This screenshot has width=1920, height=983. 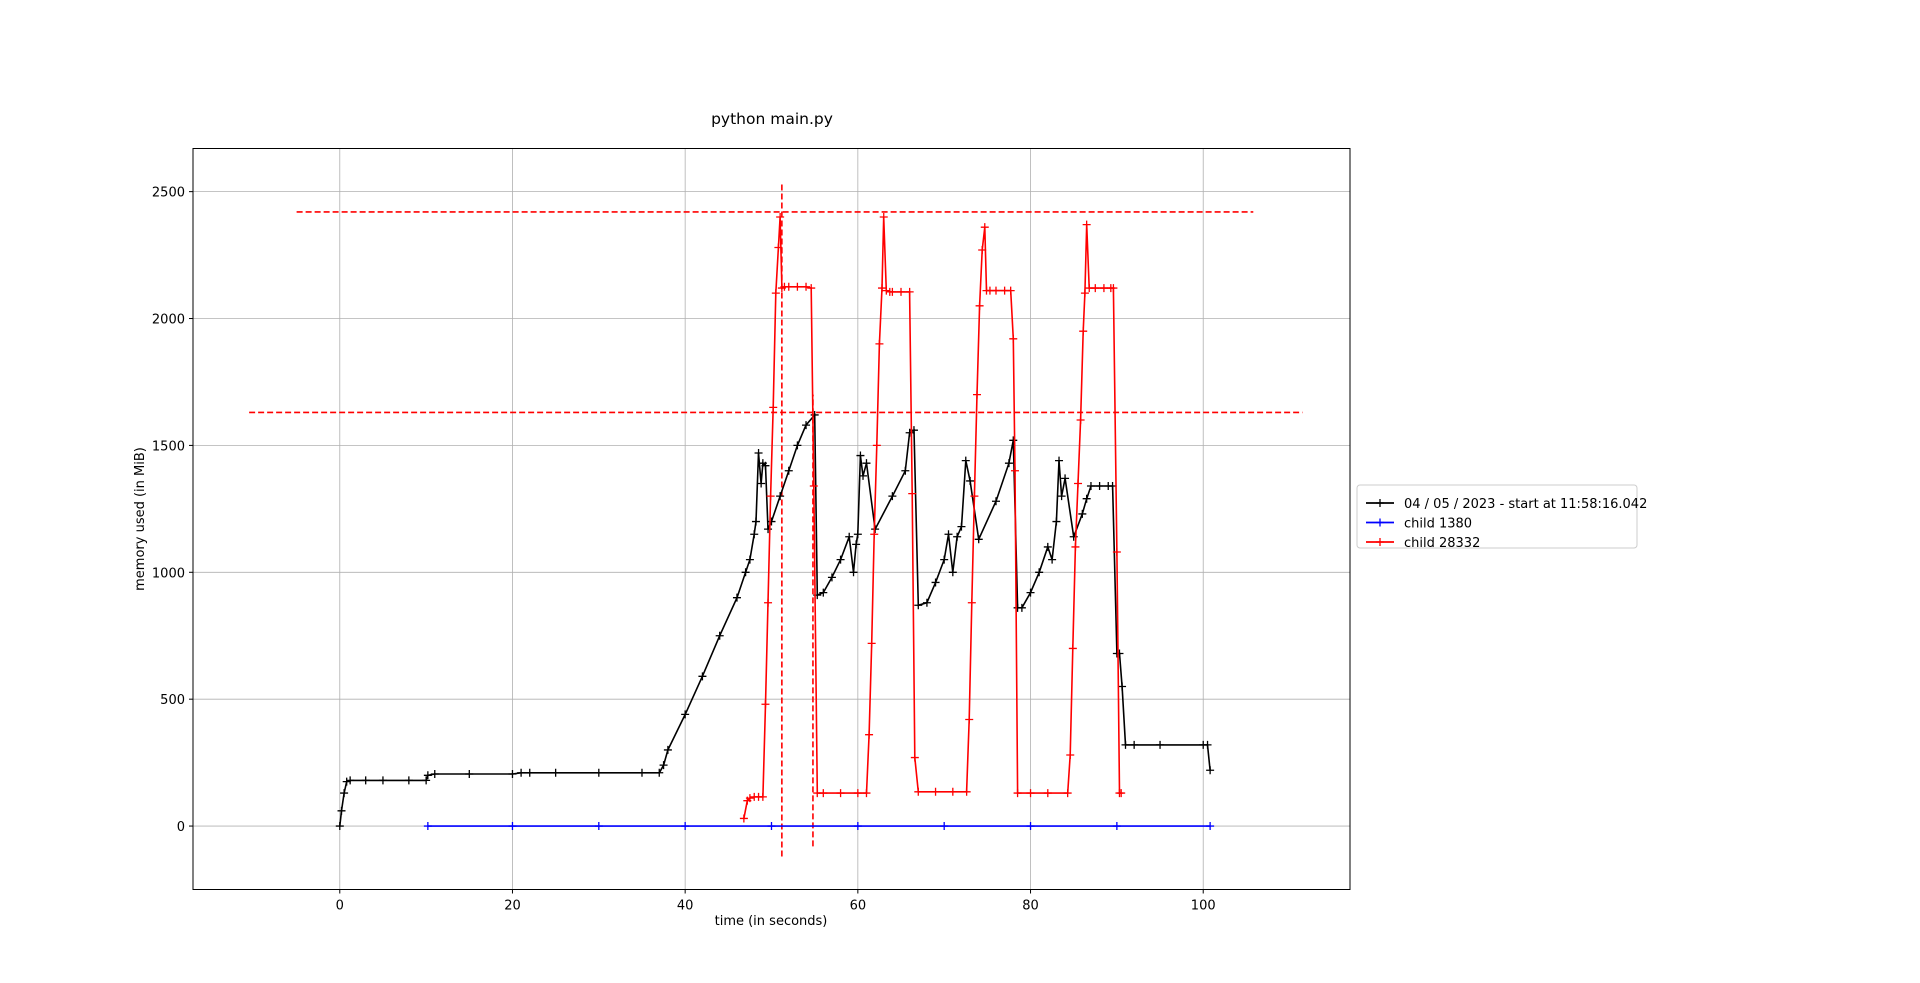 What do you see at coordinates (1380, 522) in the screenshot?
I see `legend-marker` at bounding box center [1380, 522].